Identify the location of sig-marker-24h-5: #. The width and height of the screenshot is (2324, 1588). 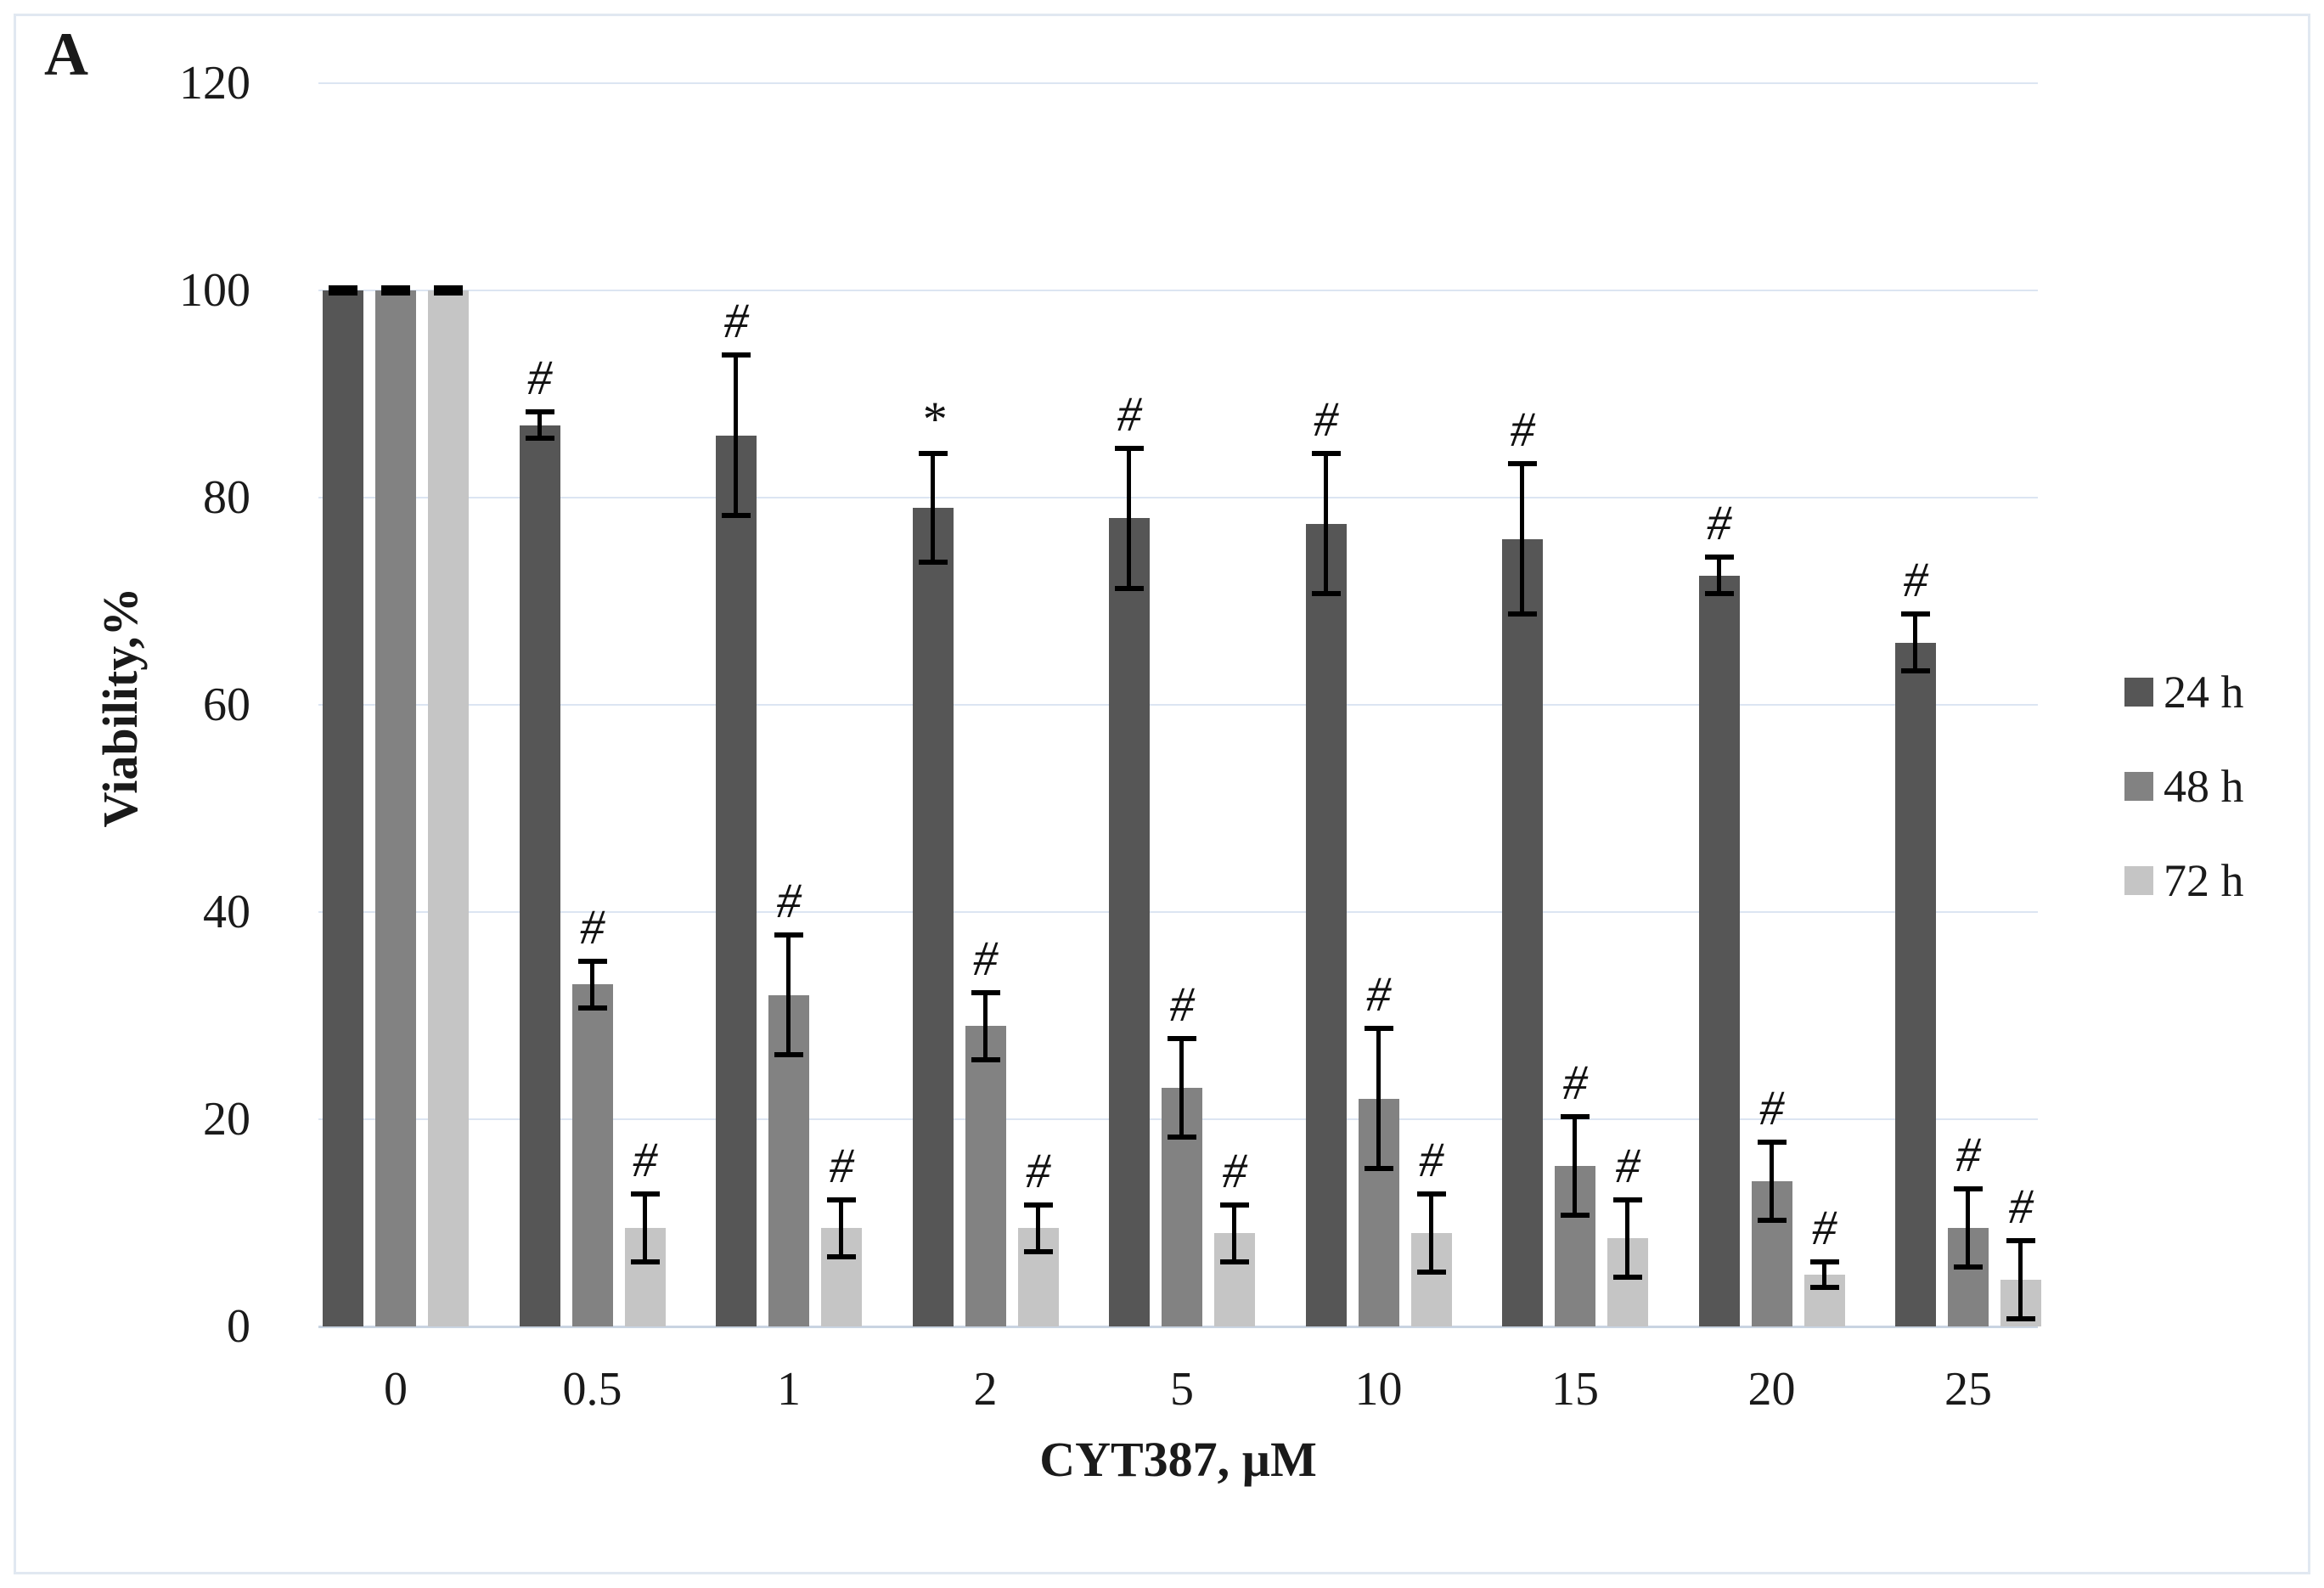
(1129, 414).